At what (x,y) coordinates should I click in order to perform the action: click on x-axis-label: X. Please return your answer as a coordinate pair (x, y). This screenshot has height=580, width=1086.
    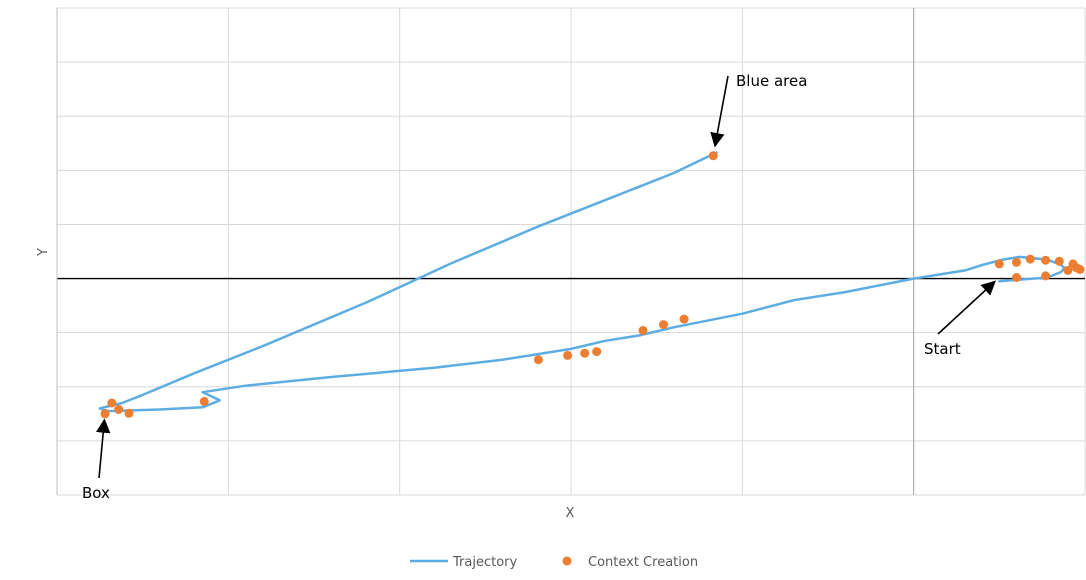
    Looking at the image, I should click on (570, 513).